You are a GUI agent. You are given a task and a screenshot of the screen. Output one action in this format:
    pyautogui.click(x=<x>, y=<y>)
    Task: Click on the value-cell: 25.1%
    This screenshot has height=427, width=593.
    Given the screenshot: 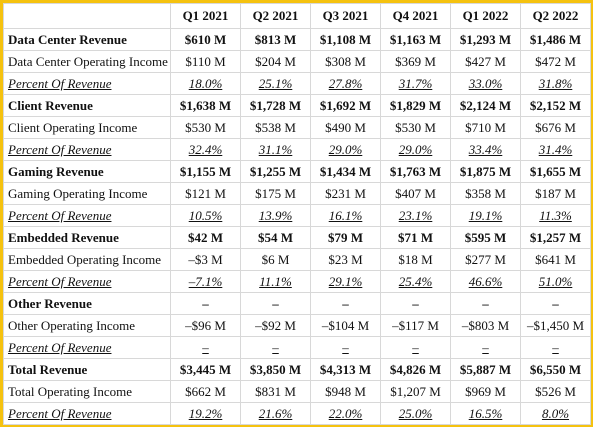 What is the action you would take?
    pyautogui.click(x=275, y=83)
    